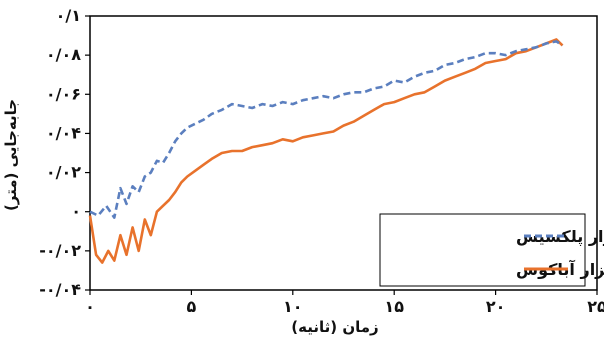 Image resolution: width=604 pixels, height=340 pixels. I want to click on x-tick-label: ۵, so click(192, 306).